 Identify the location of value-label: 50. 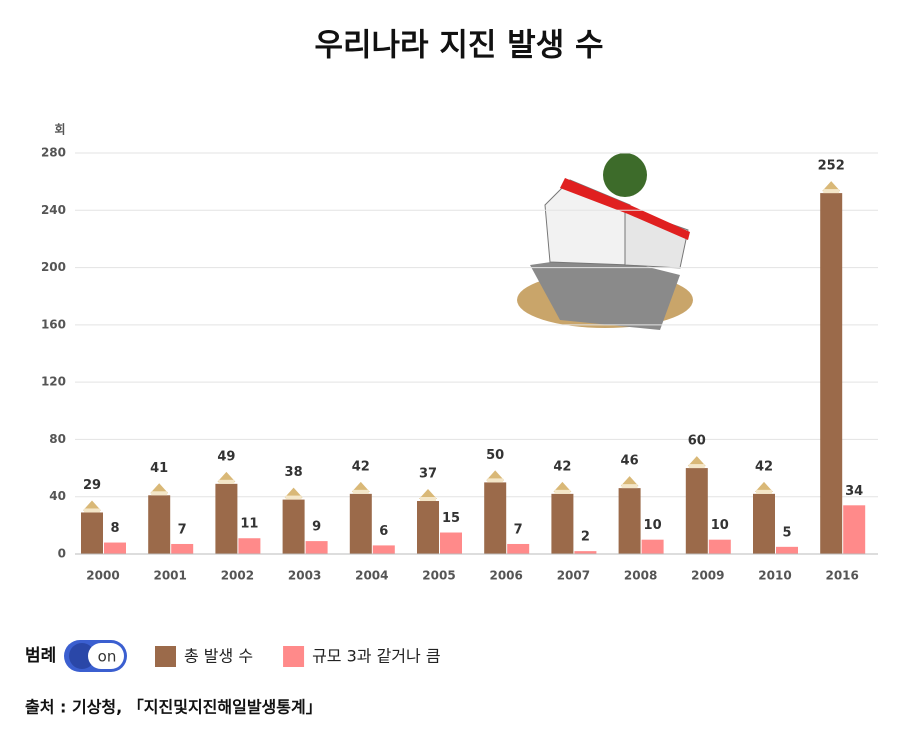
(495, 455).